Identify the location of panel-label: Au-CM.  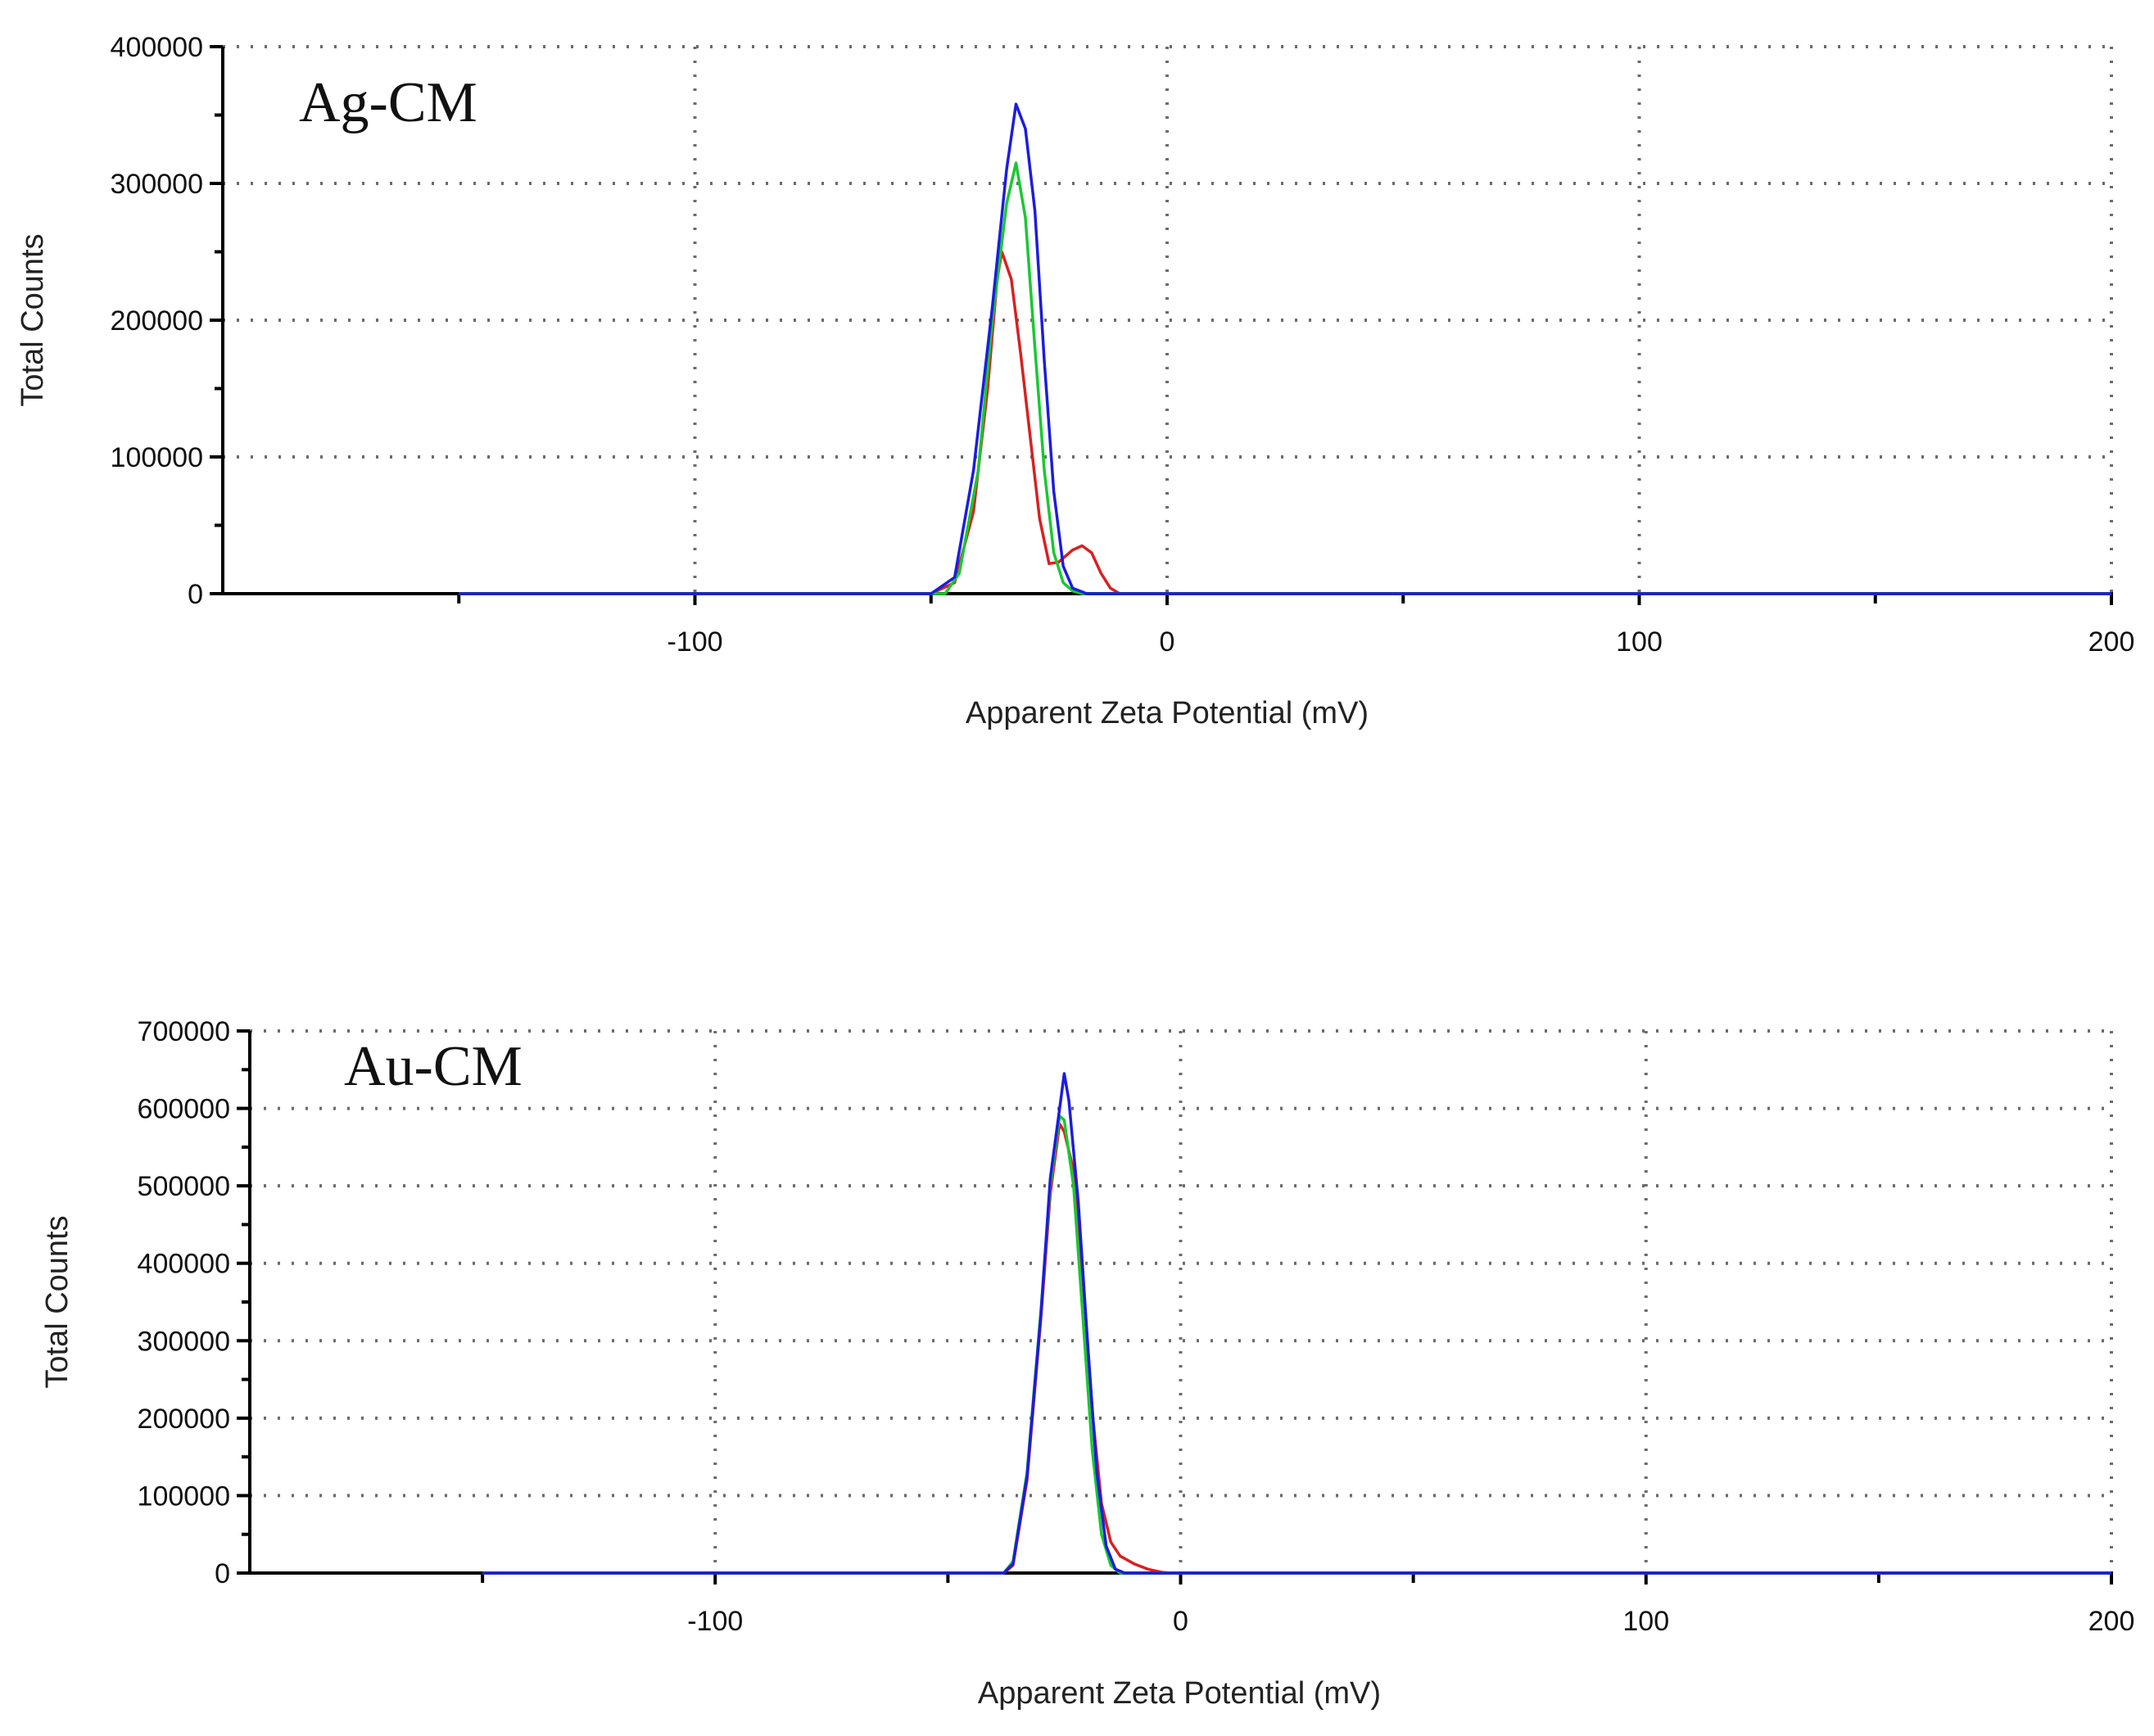
(433, 1066).